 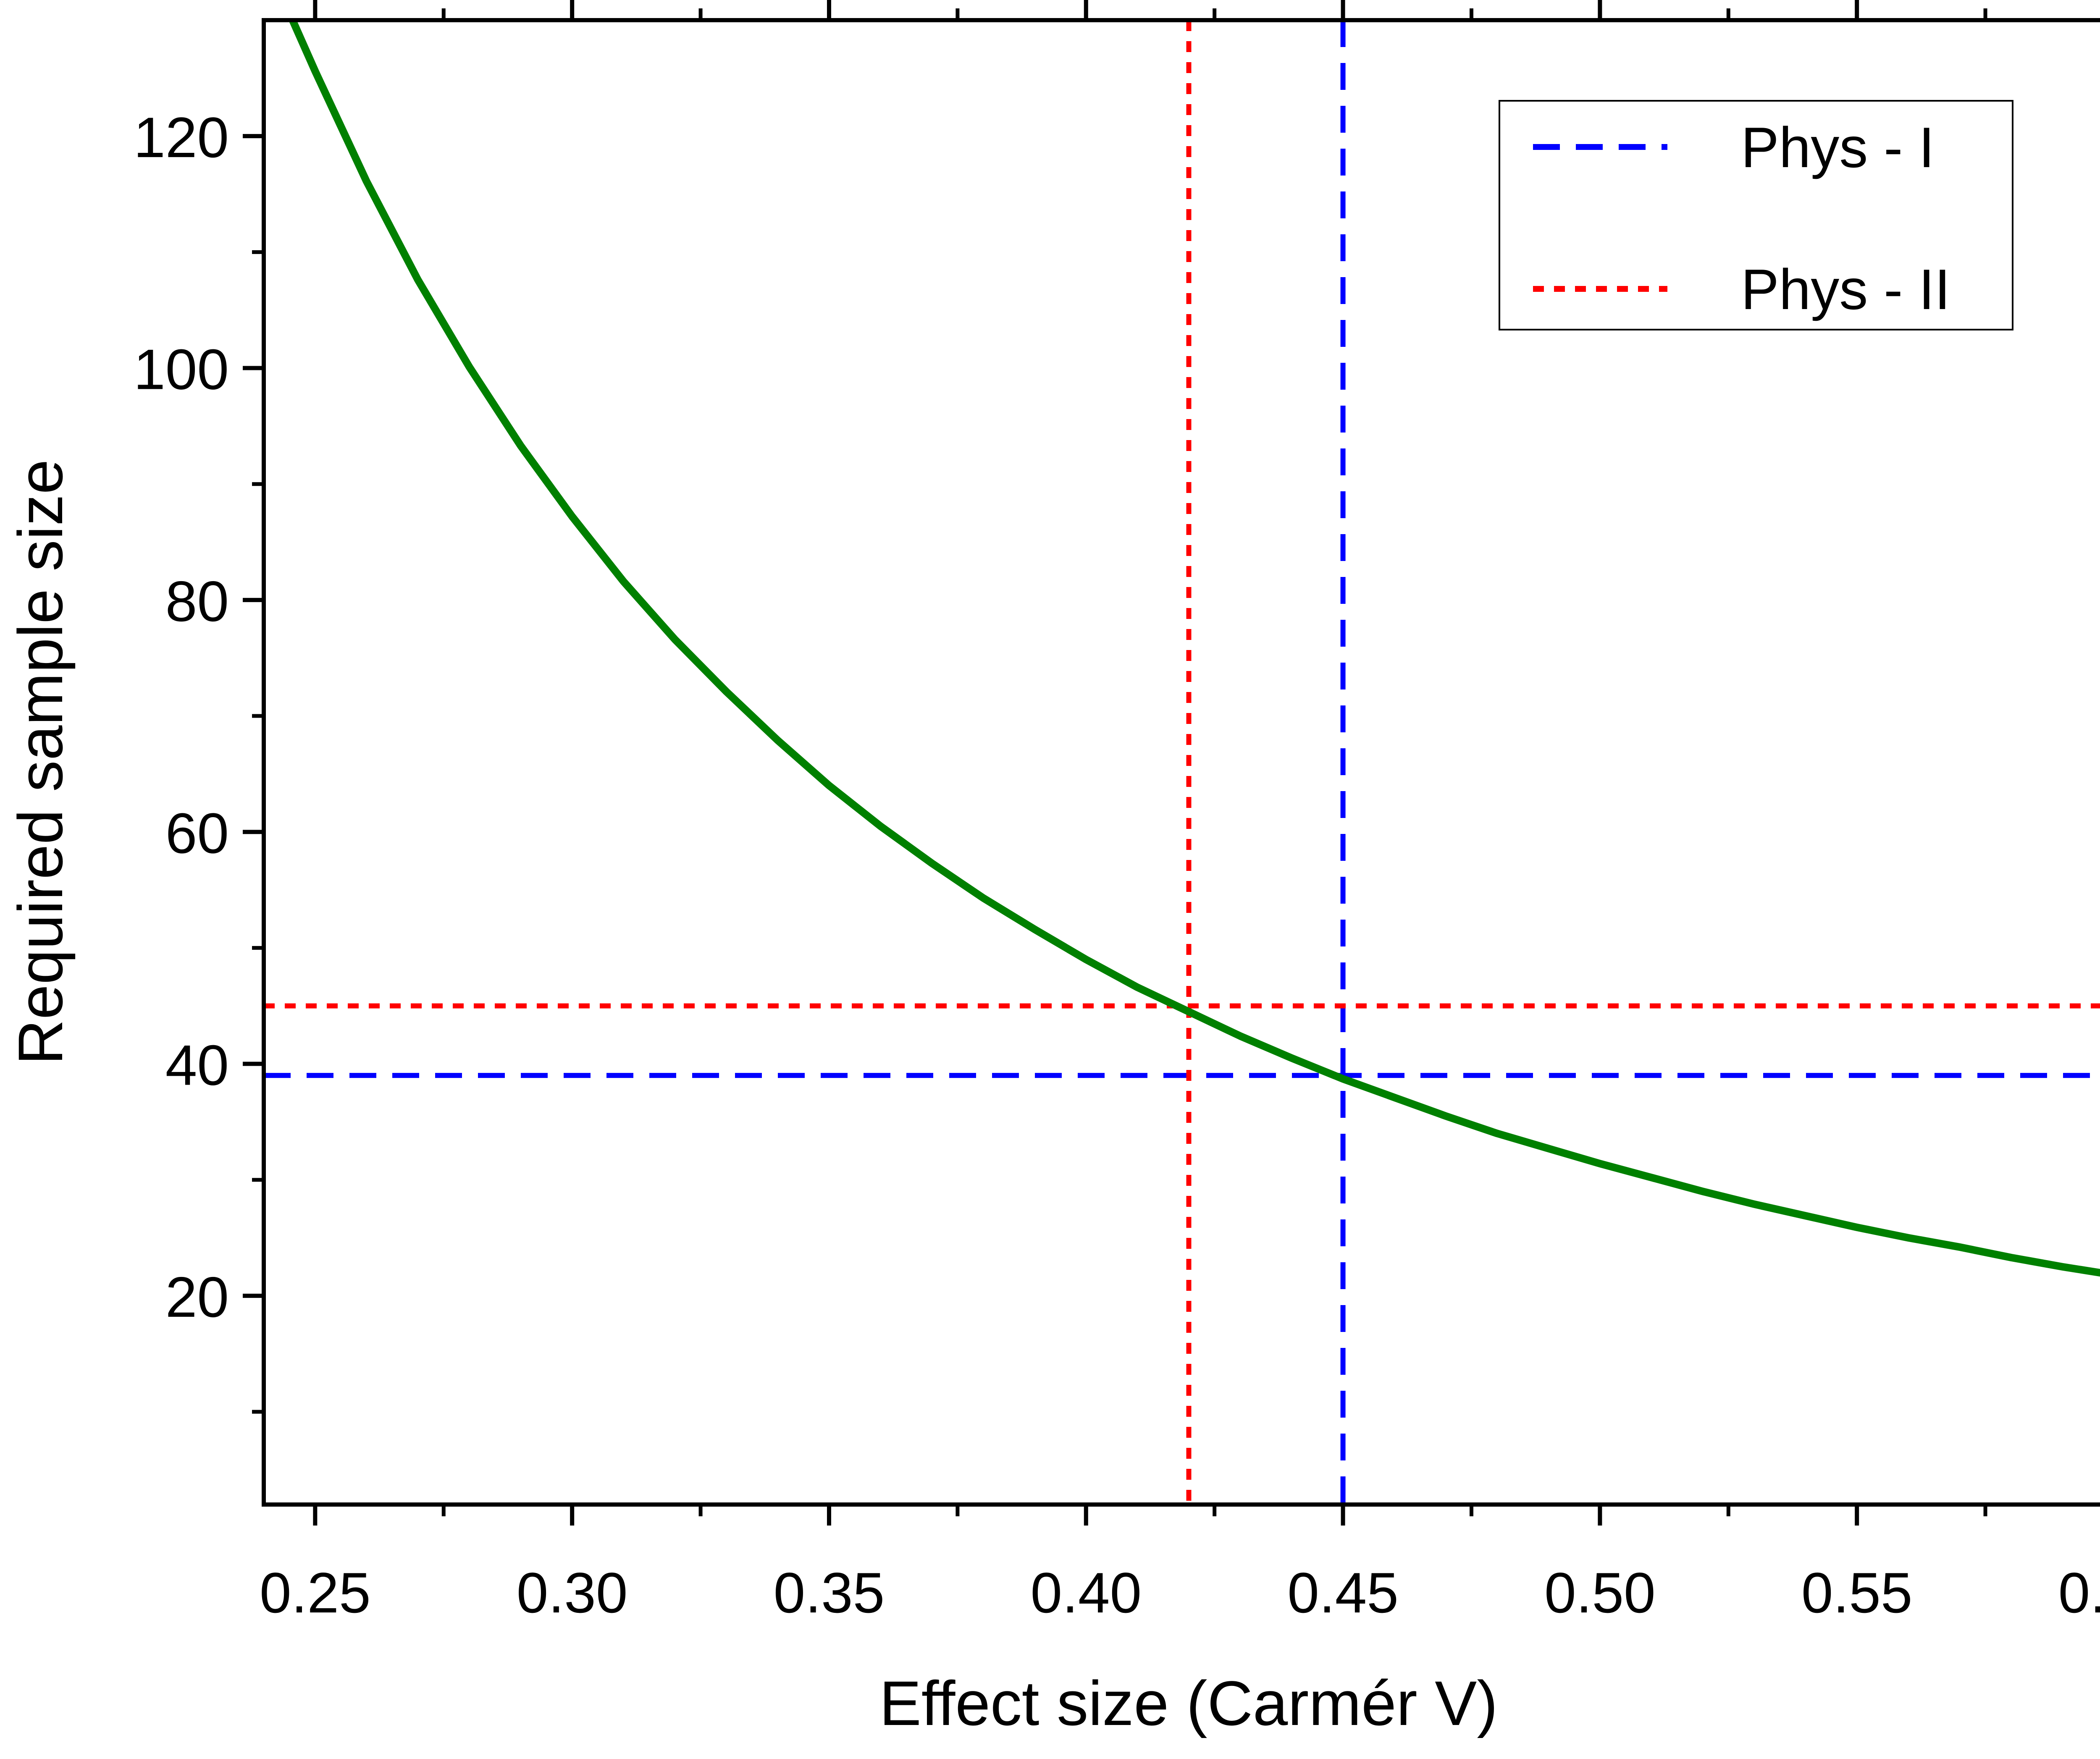 What do you see at coordinates (197, 1065) in the screenshot?
I see `y-tick-label: 40` at bounding box center [197, 1065].